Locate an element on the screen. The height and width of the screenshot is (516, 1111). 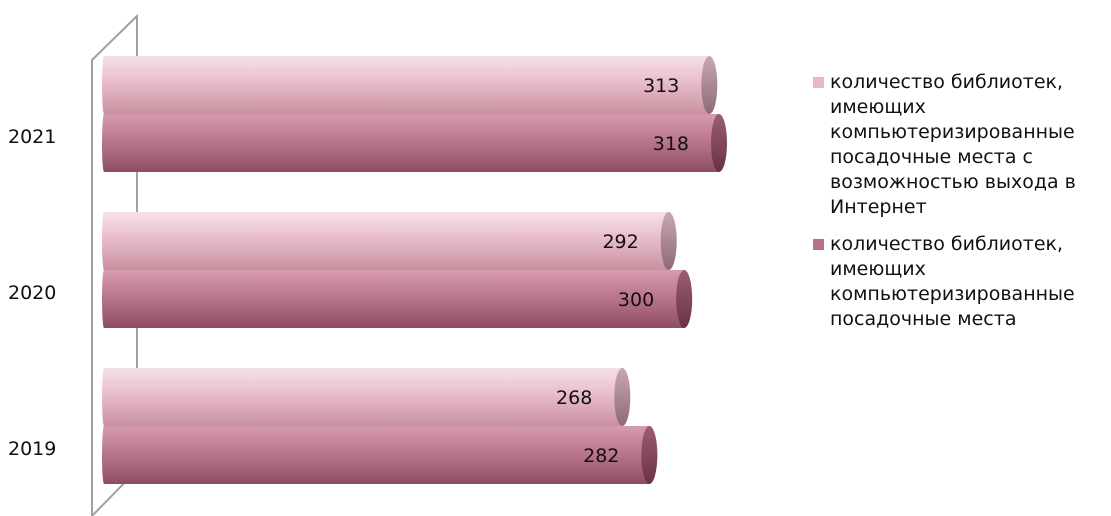
bar-internet-2019-cap is located at coordinates (622, 397).